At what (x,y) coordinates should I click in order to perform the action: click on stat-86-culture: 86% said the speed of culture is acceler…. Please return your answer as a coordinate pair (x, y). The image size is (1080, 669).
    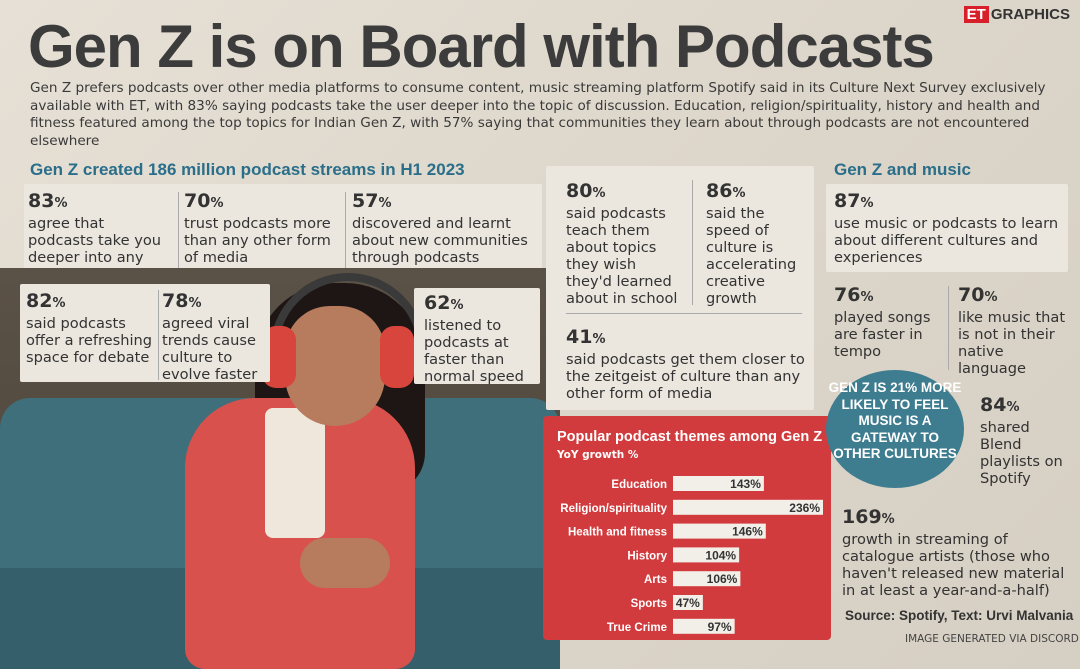
    Looking at the image, I should click on (751, 243).